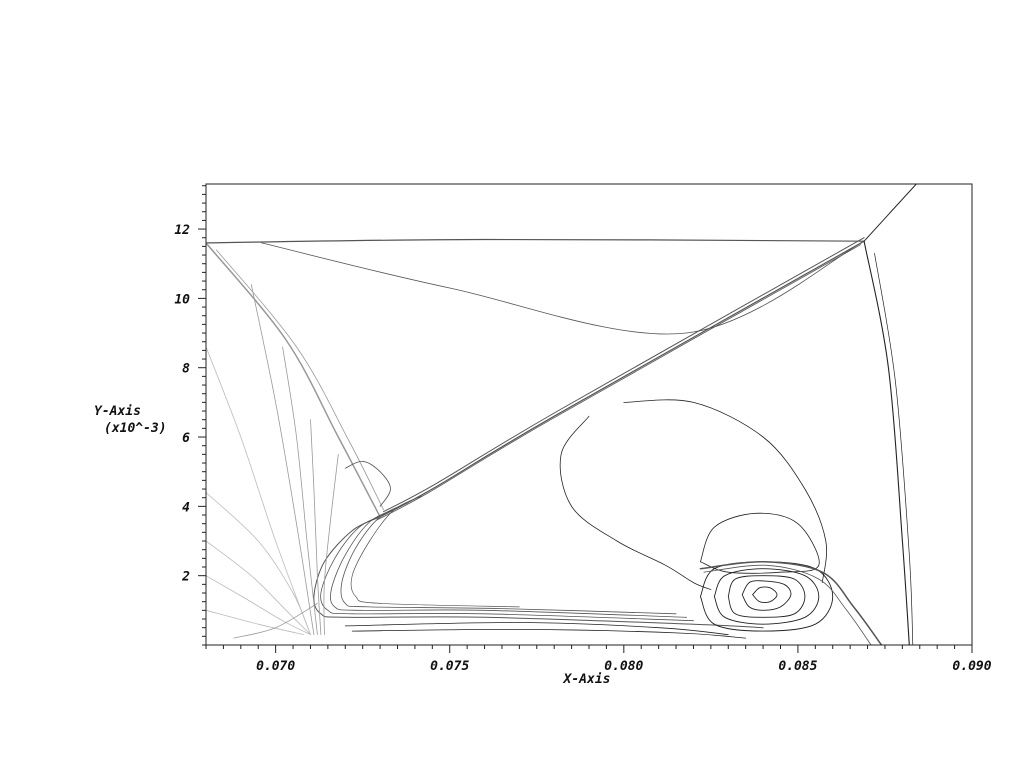  What do you see at coordinates (182, 230) in the screenshot?
I see `y-tick-label: 12` at bounding box center [182, 230].